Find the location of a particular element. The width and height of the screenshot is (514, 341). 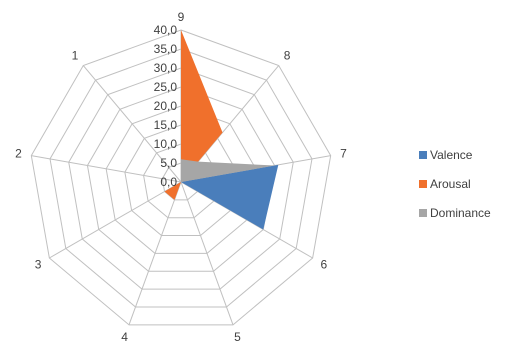

legend-item-dominance: Dominance is located at coordinates (455, 213).